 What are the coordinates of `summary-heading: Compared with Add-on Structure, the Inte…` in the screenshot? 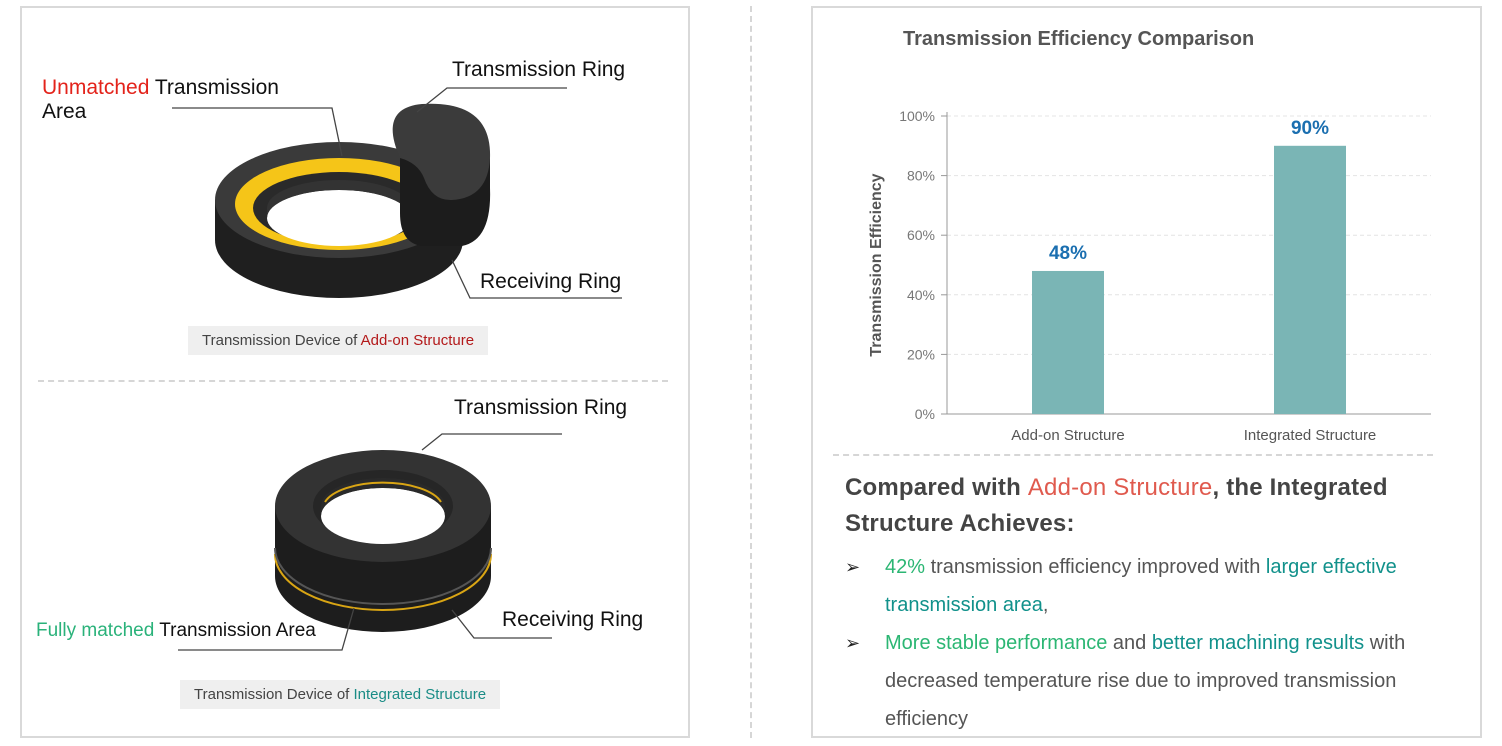 It's located at (1116, 505).